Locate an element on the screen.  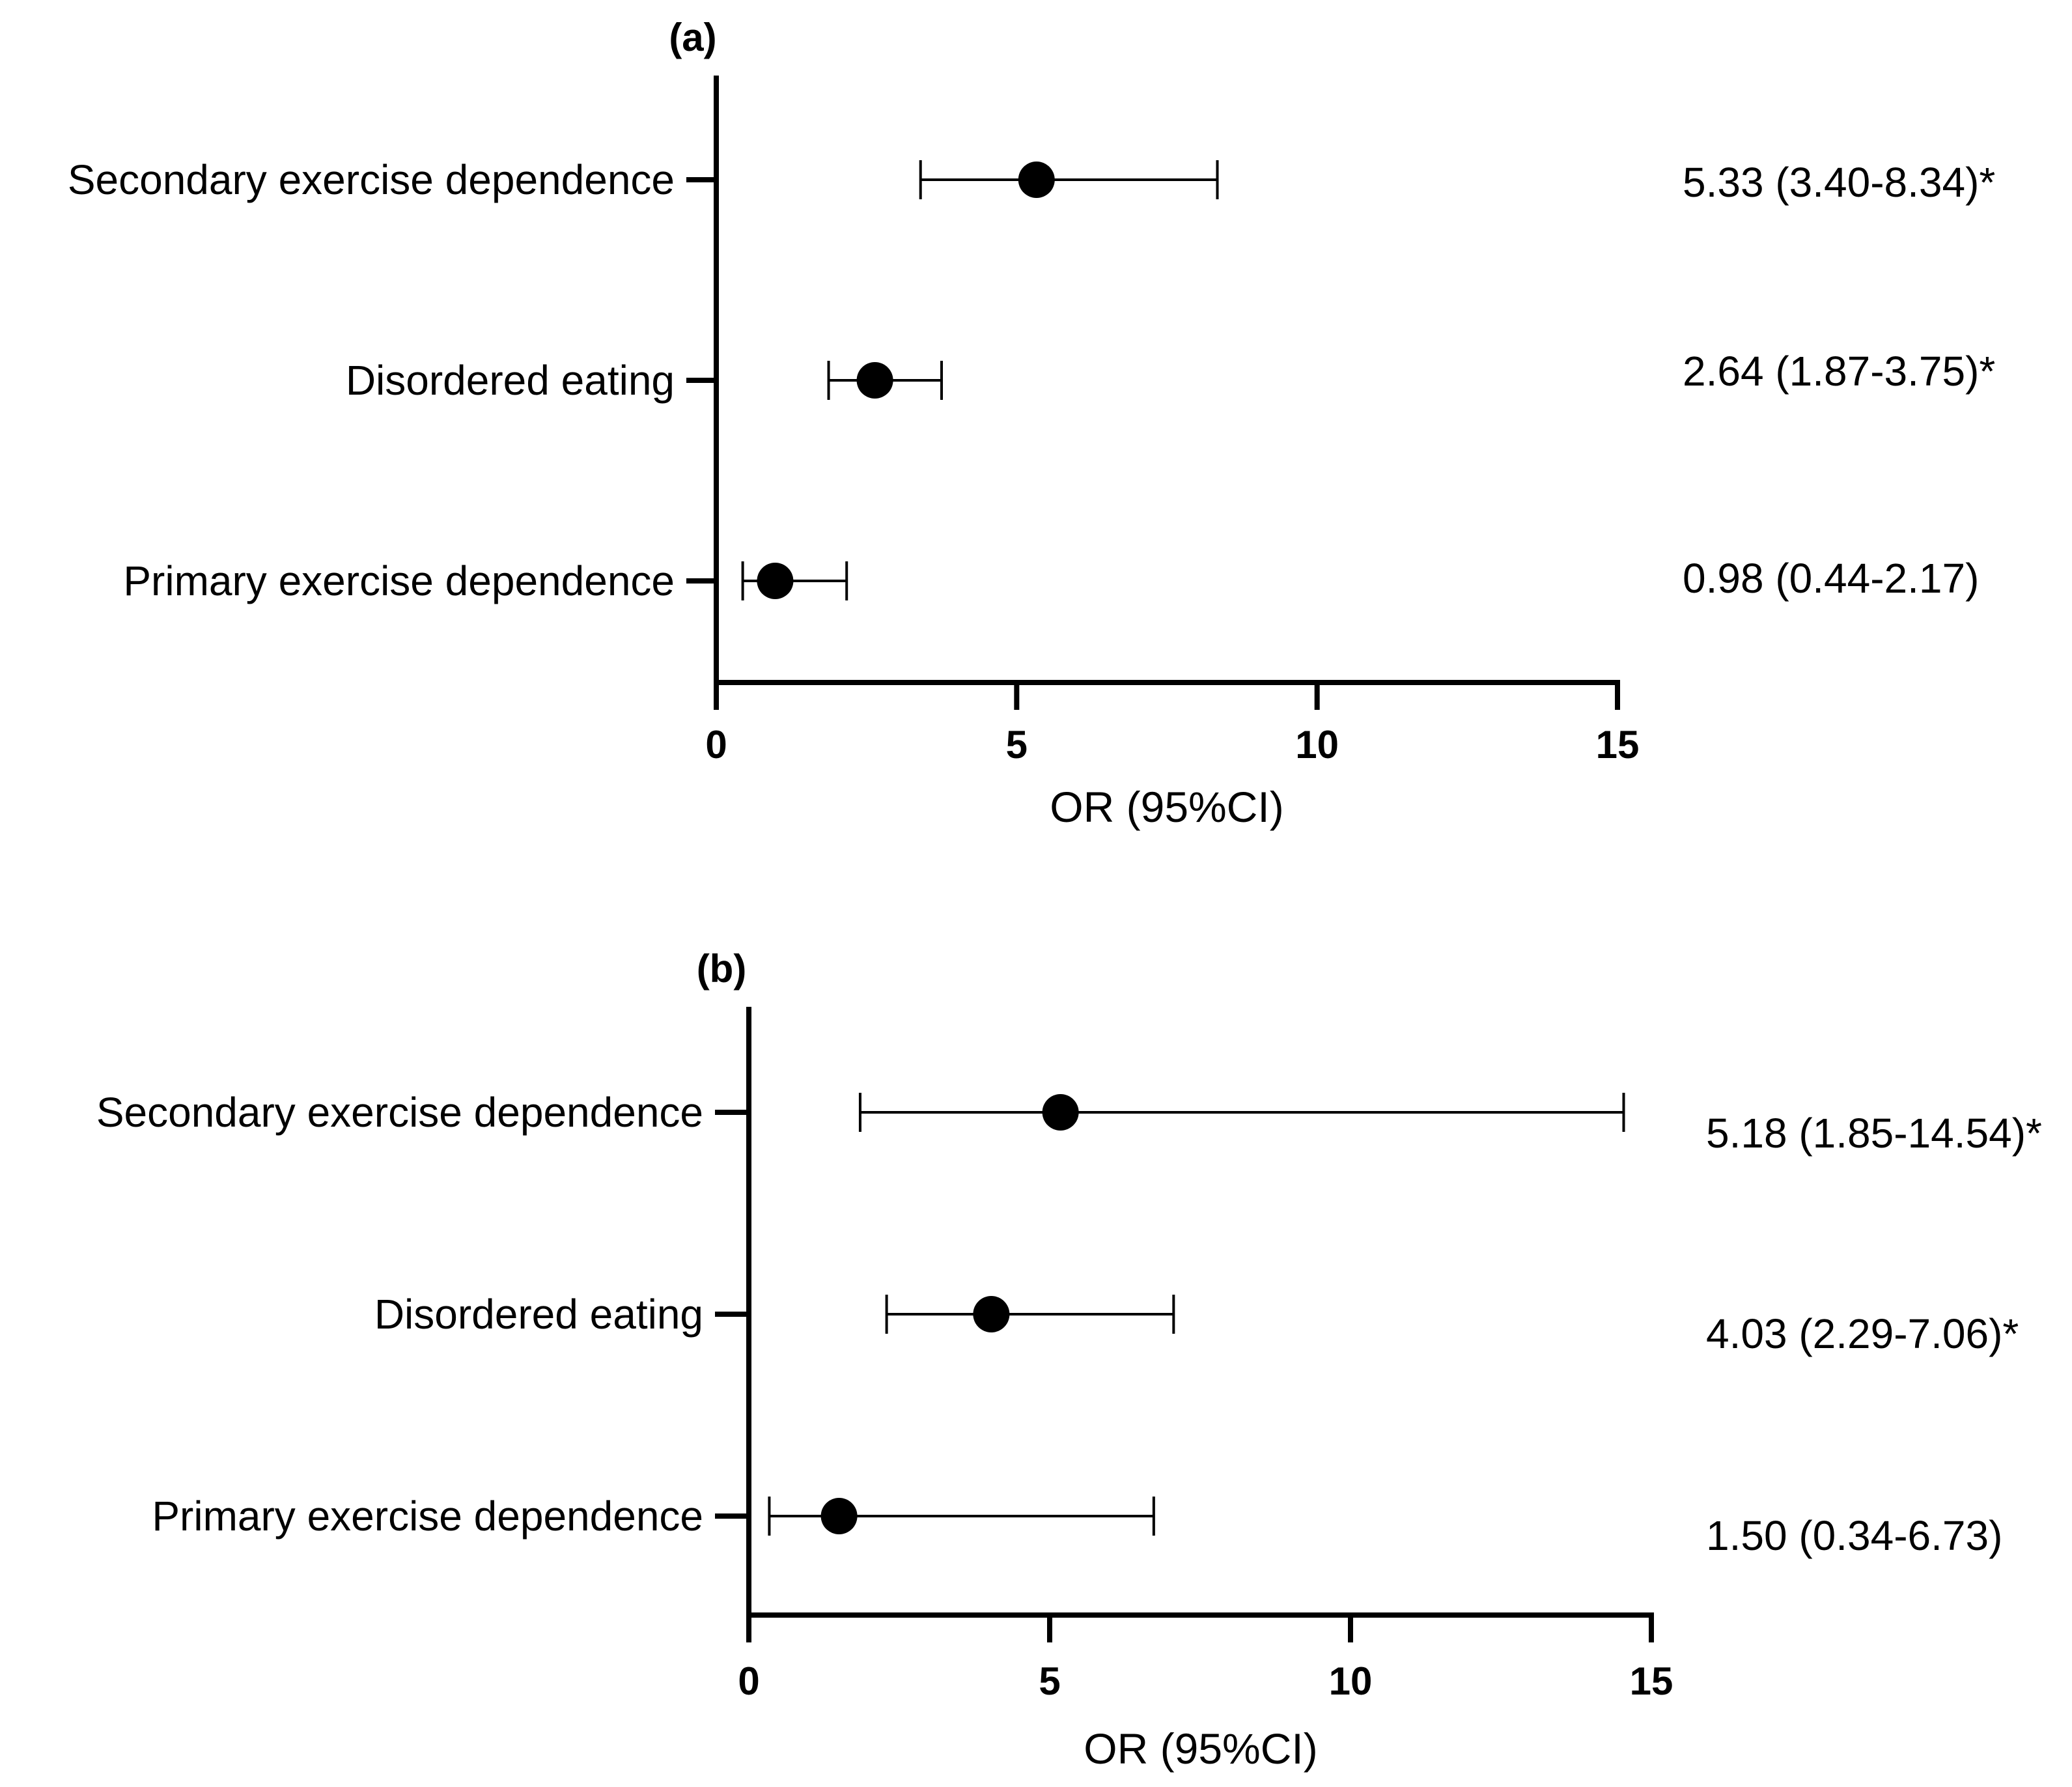
or-value-label: 0.98 (0.44-2.17) is located at coordinates (1831, 578).